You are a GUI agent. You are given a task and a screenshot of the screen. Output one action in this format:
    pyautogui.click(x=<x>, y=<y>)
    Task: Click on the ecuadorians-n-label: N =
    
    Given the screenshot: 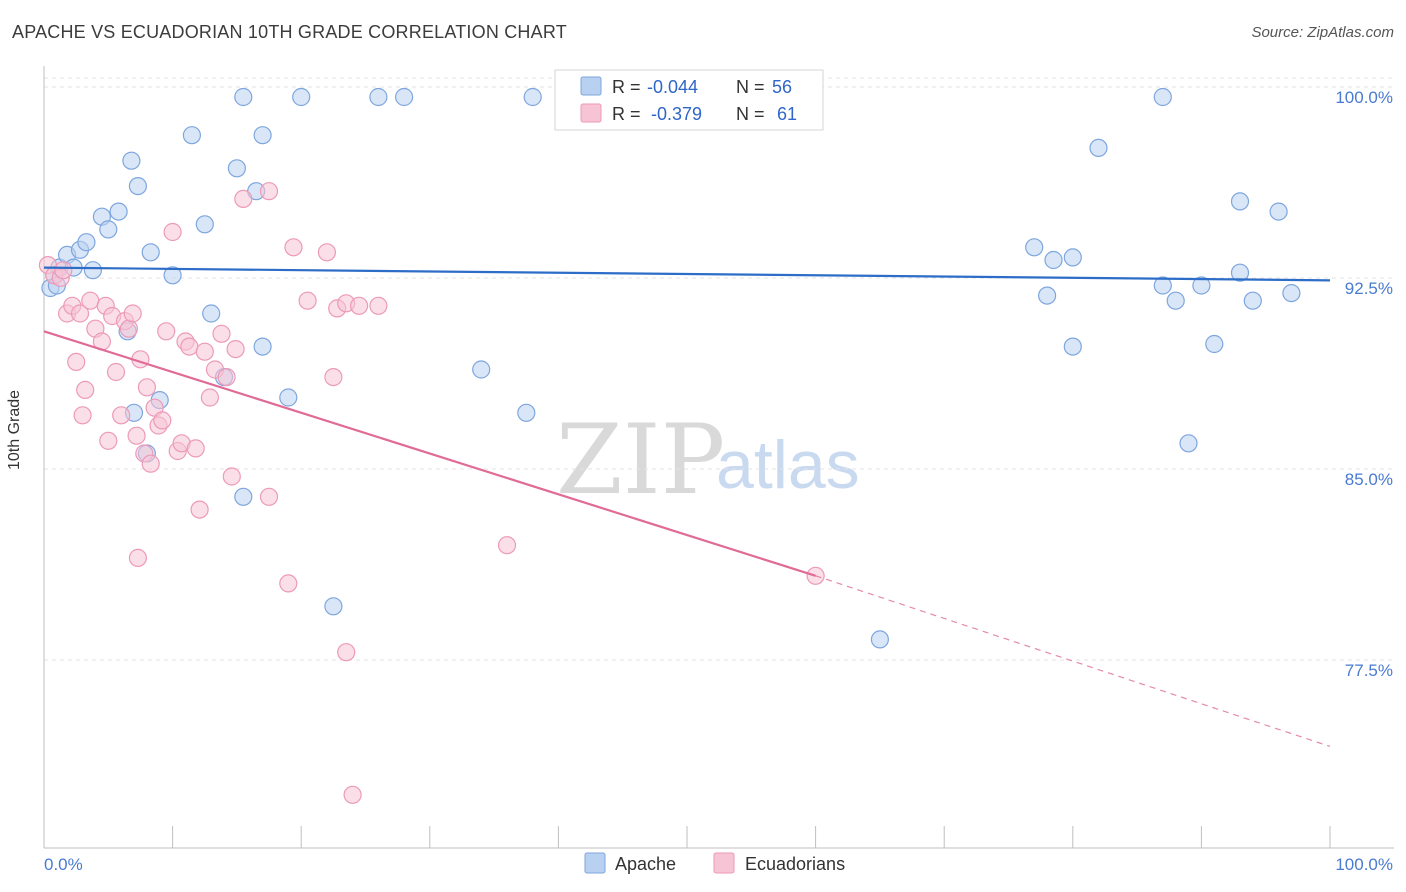 What is the action you would take?
    pyautogui.click(x=750, y=114)
    